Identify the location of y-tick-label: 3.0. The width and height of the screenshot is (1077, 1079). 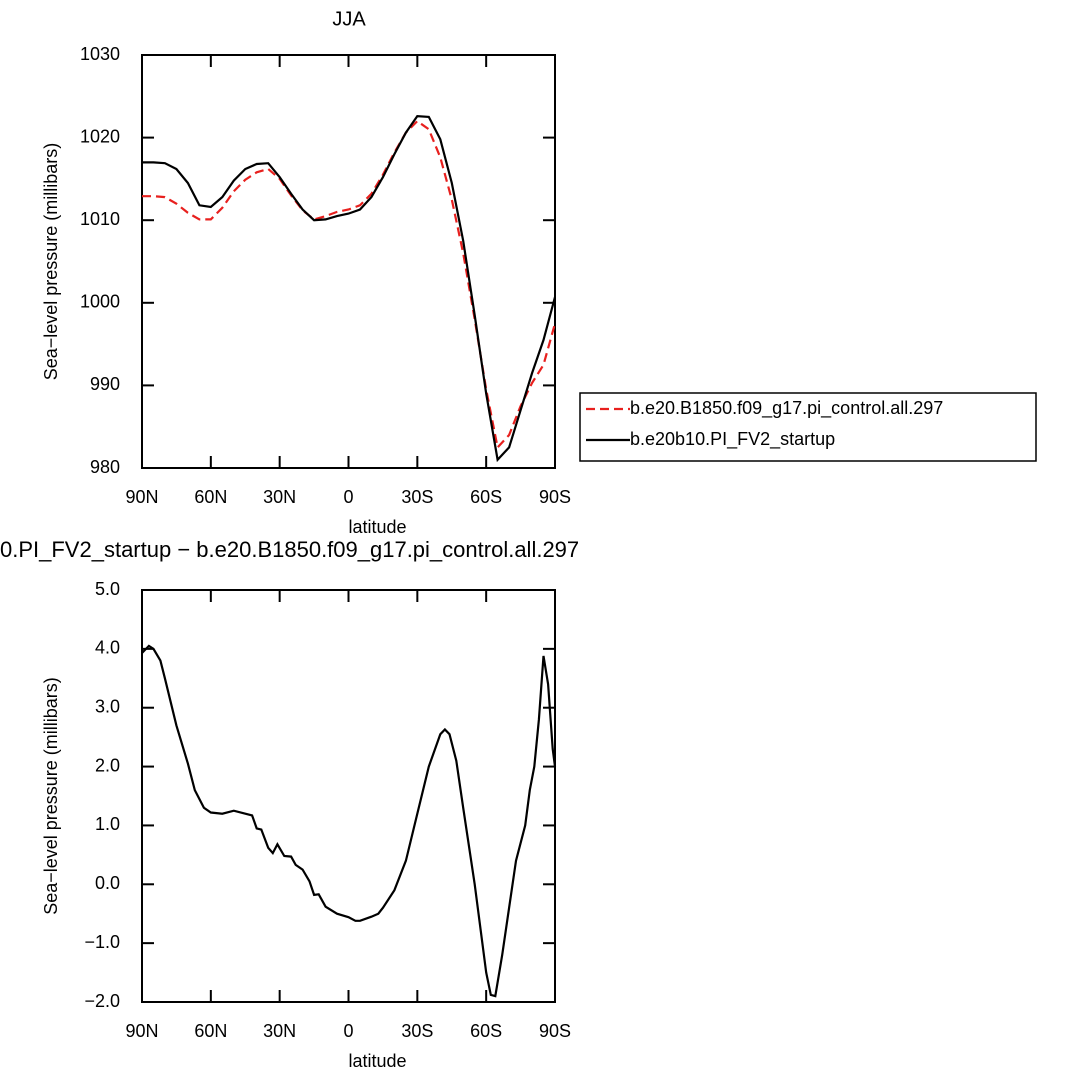
(107, 706).